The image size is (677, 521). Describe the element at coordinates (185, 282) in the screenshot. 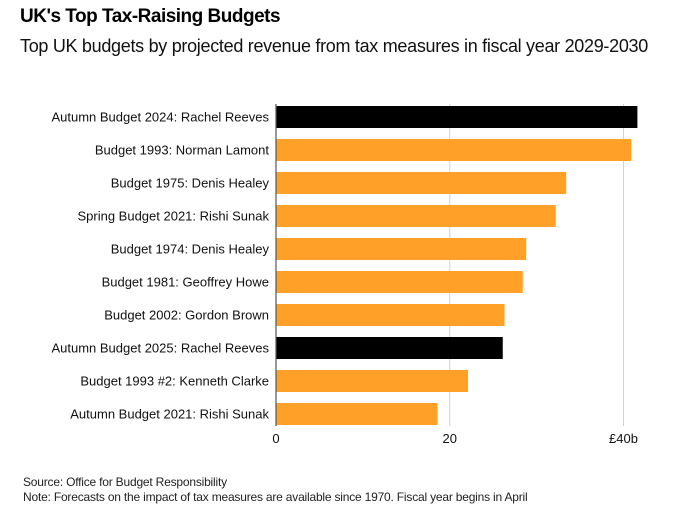

I see `category-label: Budget 1981: Geoffrey Howe` at that location.